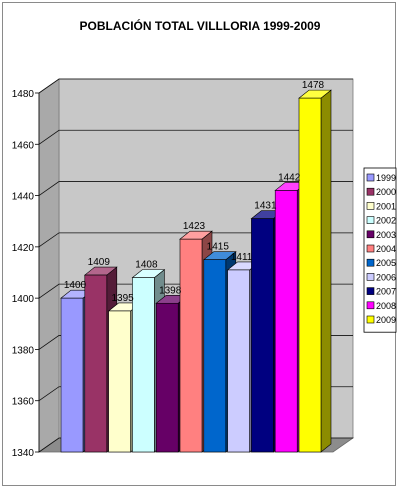 The image size is (400, 490). I want to click on legend-item-2000: 2000, so click(381, 192).